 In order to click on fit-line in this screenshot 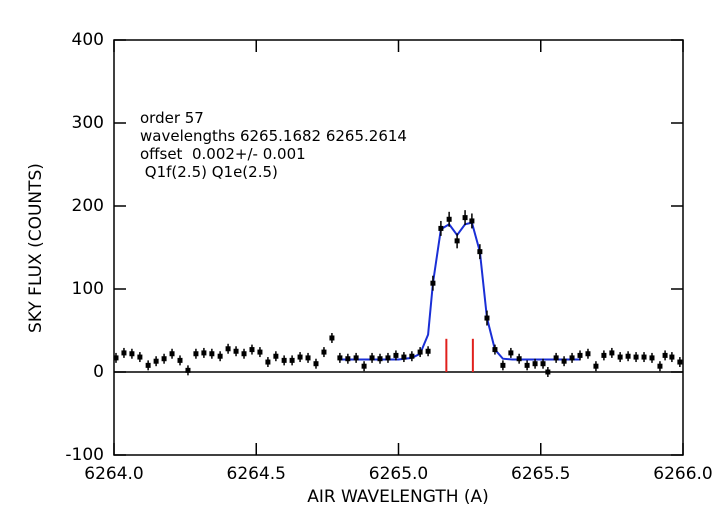, I will do `click(460, 291)`.